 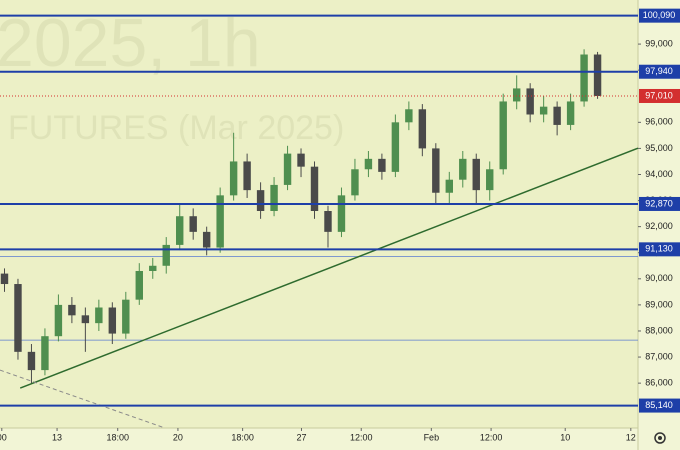 I want to click on x-tick-label: 00, so click(x=3, y=437).